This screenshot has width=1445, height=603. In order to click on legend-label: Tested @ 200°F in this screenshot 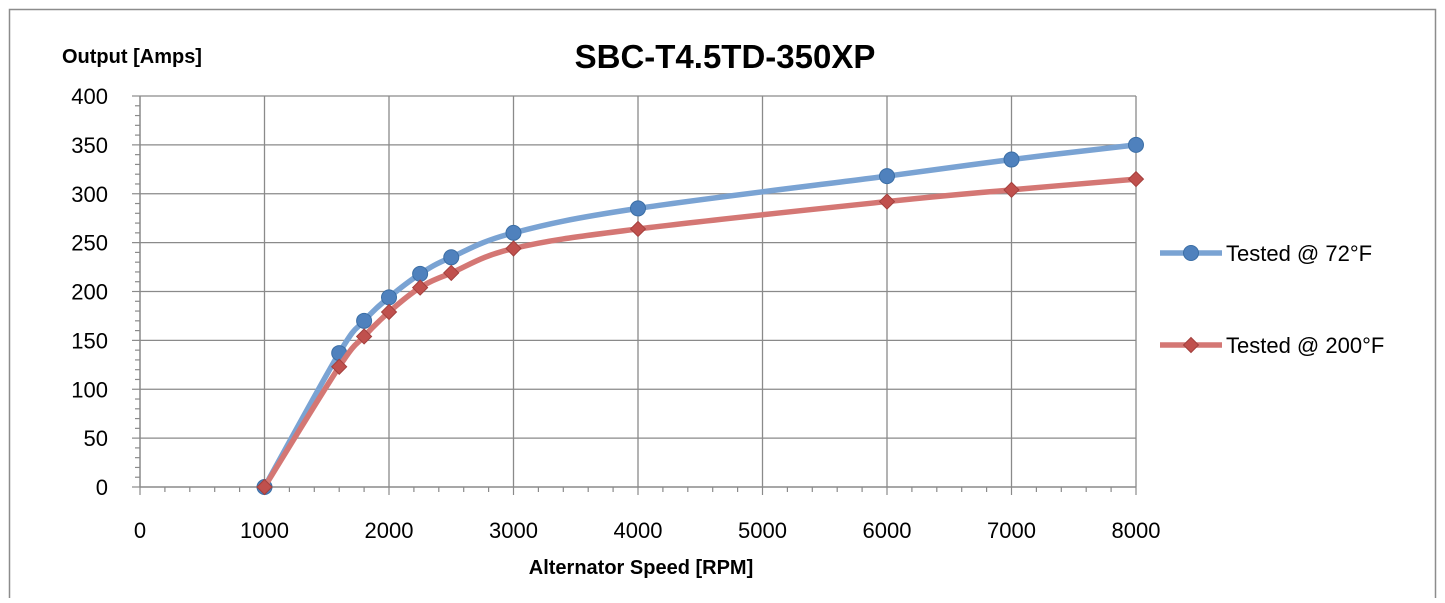, I will do `click(1305, 345)`.